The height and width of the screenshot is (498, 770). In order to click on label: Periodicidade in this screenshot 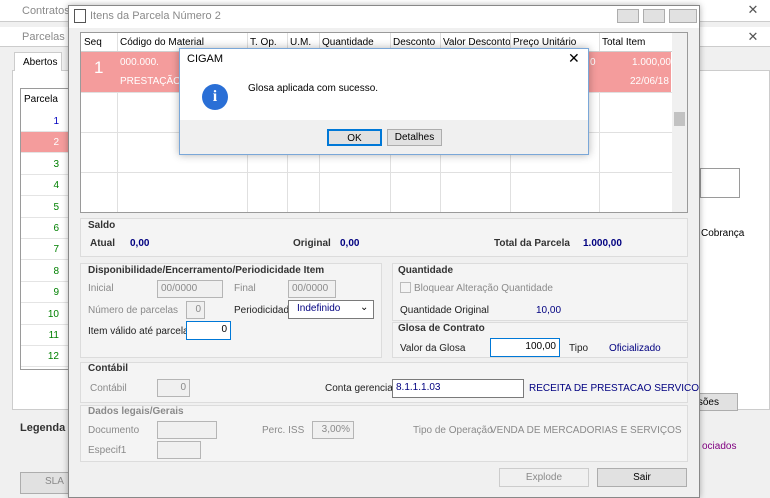, I will do `click(264, 310)`.